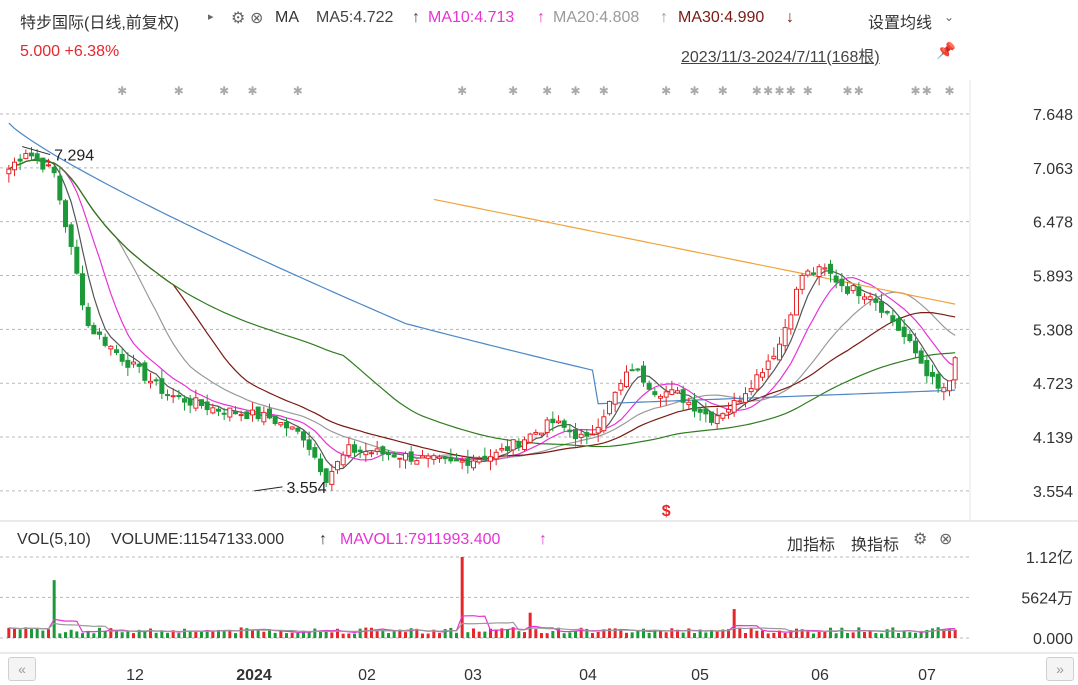 This screenshot has width=1078, height=685. What do you see at coordinates (54, 539) in the screenshot?
I see `vol-label: VOL(5,10)` at bounding box center [54, 539].